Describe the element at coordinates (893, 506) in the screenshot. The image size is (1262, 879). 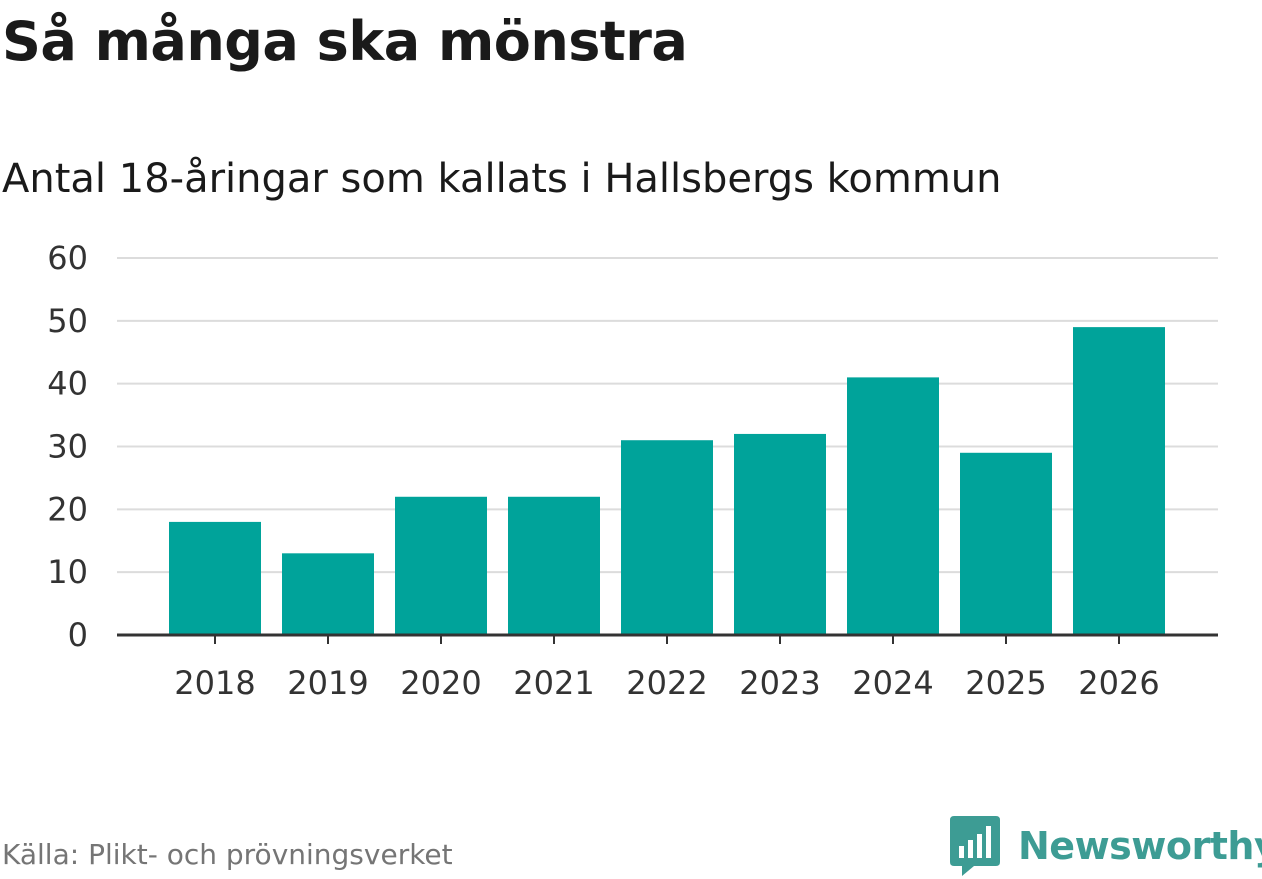
I see `bar-2024` at that location.